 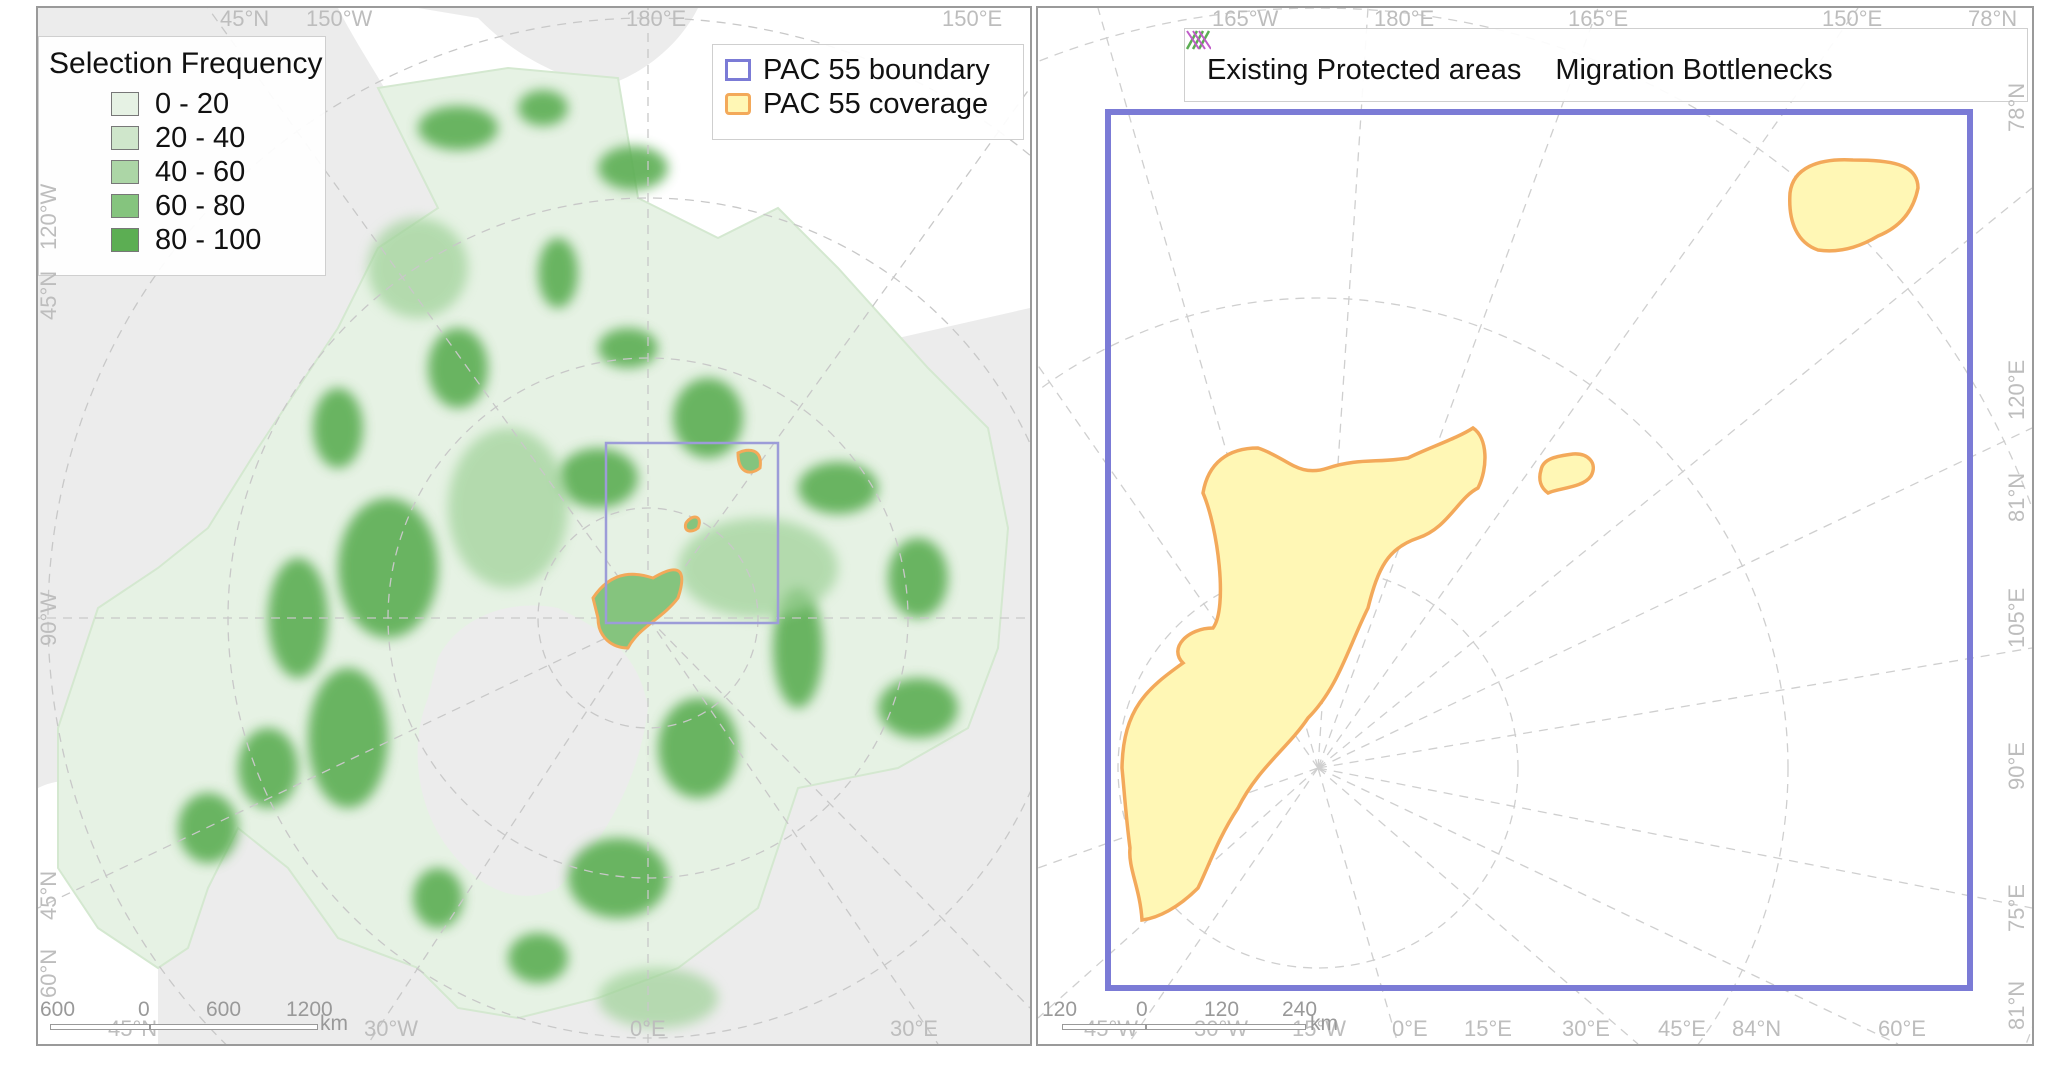 I want to click on graticule-label-top: 150°W, so click(x=339, y=18).